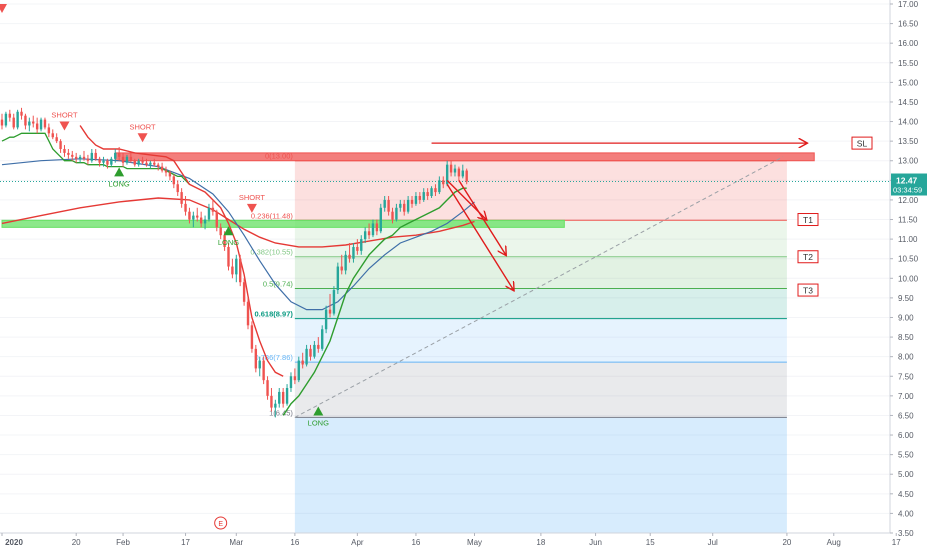 This screenshot has width=932, height=555. I want to click on support-zone, so click(283, 223).